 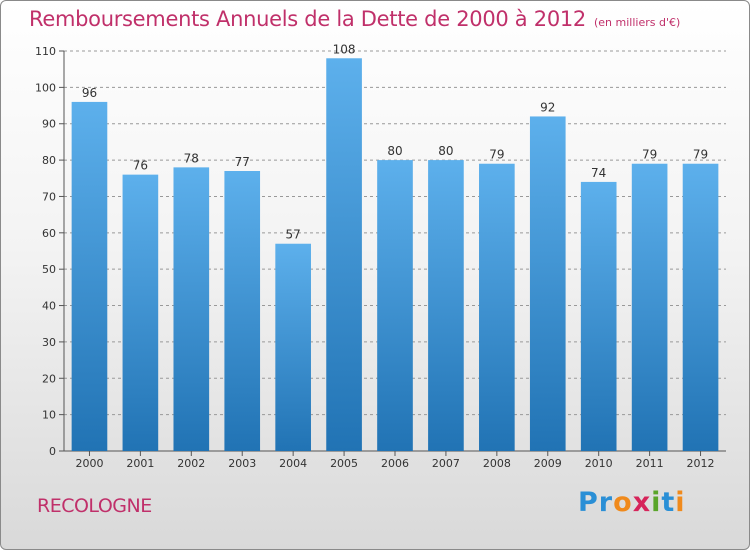 What do you see at coordinates (49, 269) in the screenshot?
I see `y-tick-label: 50` at bounding box center [49, 269].